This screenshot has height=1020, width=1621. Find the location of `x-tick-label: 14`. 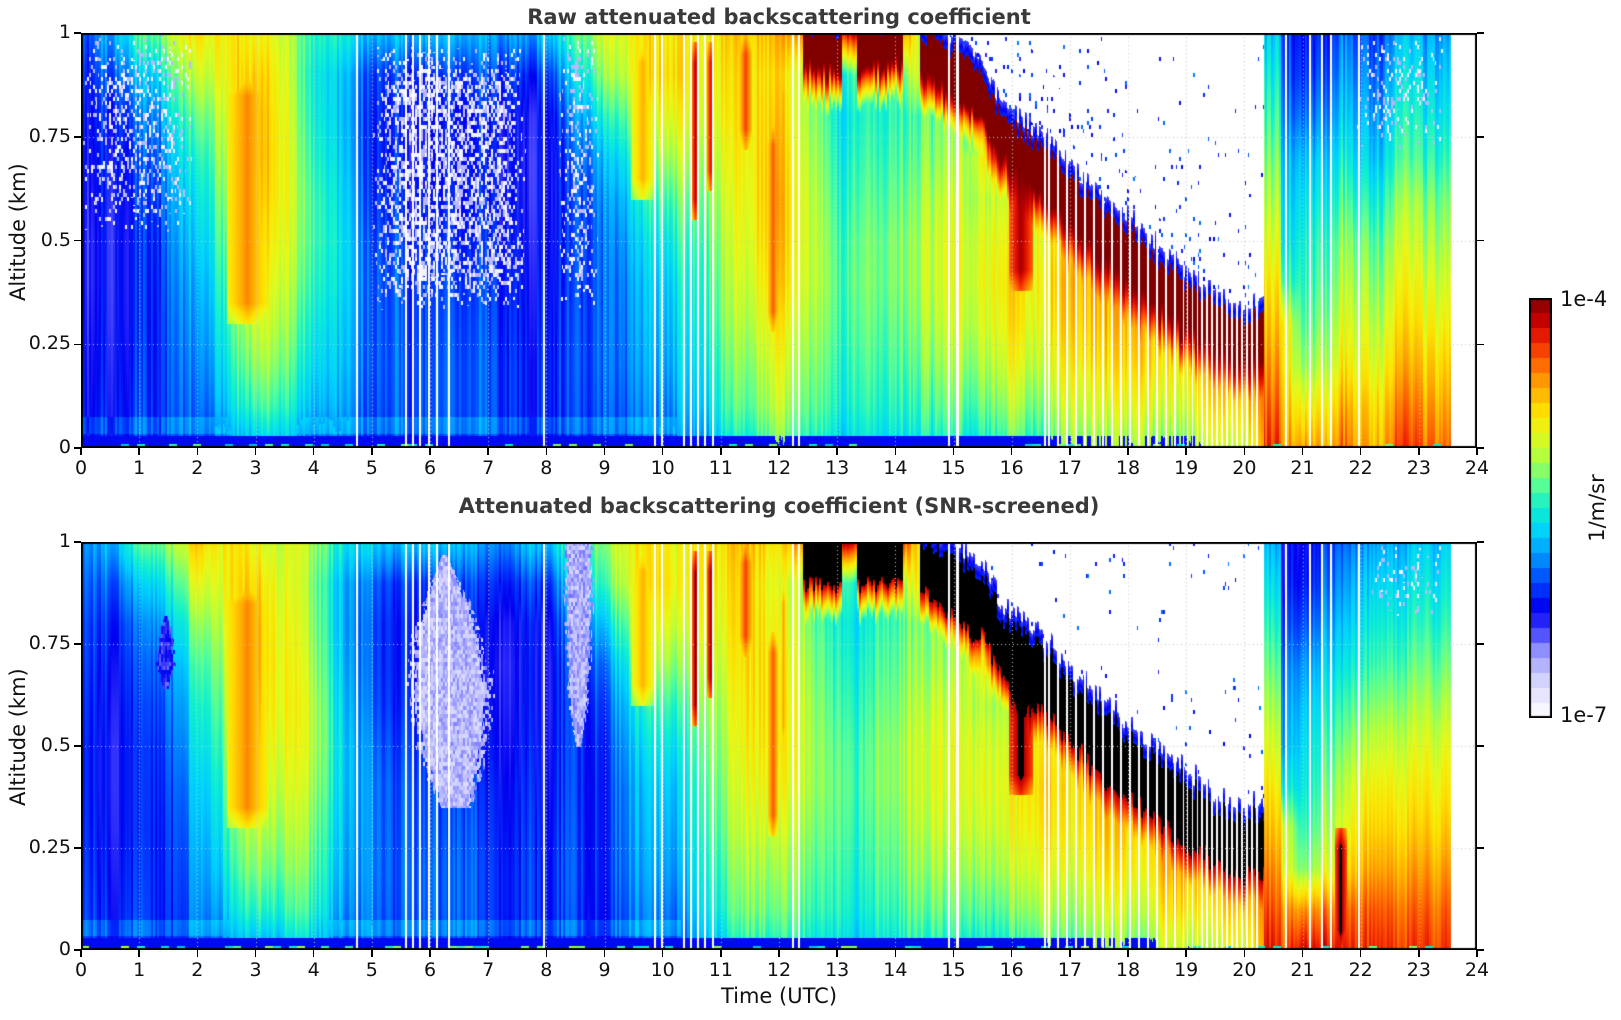

x-tick-label: 14 is located at coordinates (895, 970).